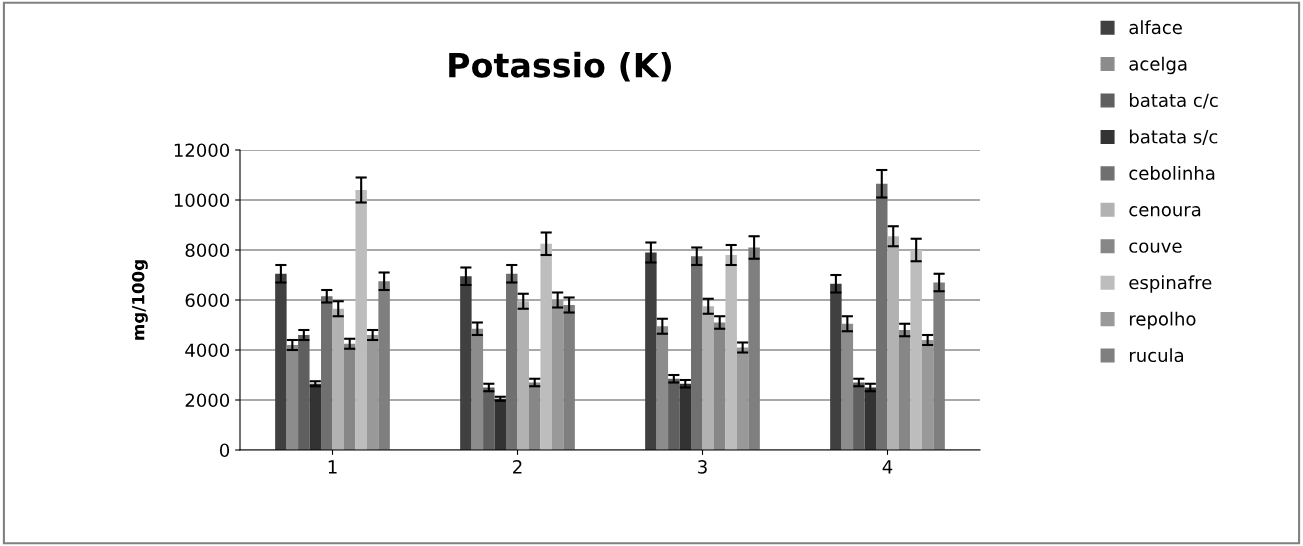 This screenshot has height=546, width=1303. I want to click on legend-label: batata s/c, so click(1173, 137).